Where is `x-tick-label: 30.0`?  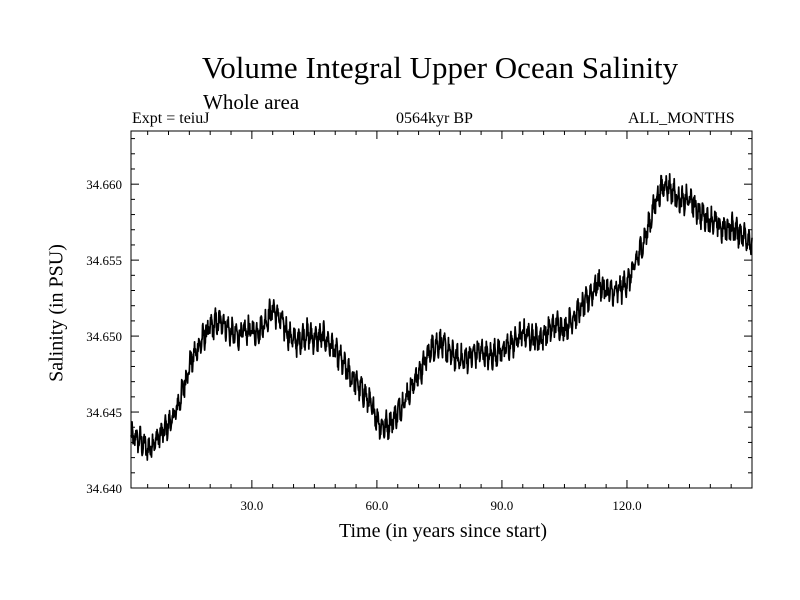
x-tick-label: 30.0 is located at coordinates (251, 505).